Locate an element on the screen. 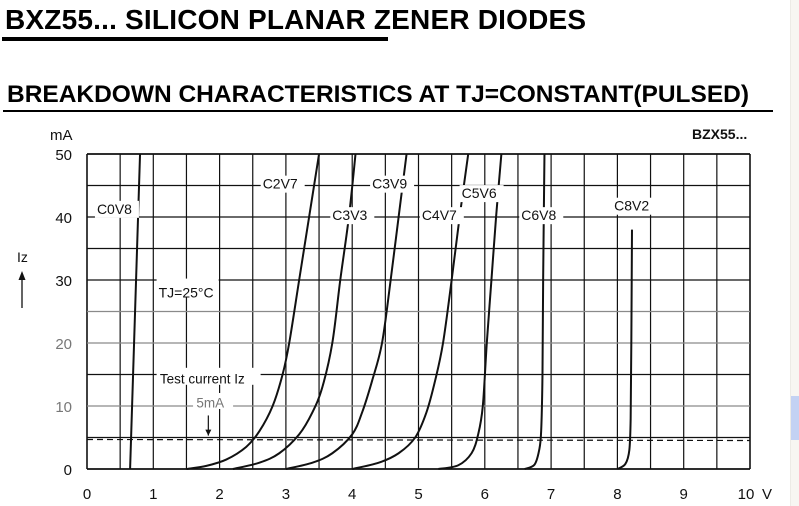 The image size is (799, 506). title-underline is located at coordinates (195, 39).